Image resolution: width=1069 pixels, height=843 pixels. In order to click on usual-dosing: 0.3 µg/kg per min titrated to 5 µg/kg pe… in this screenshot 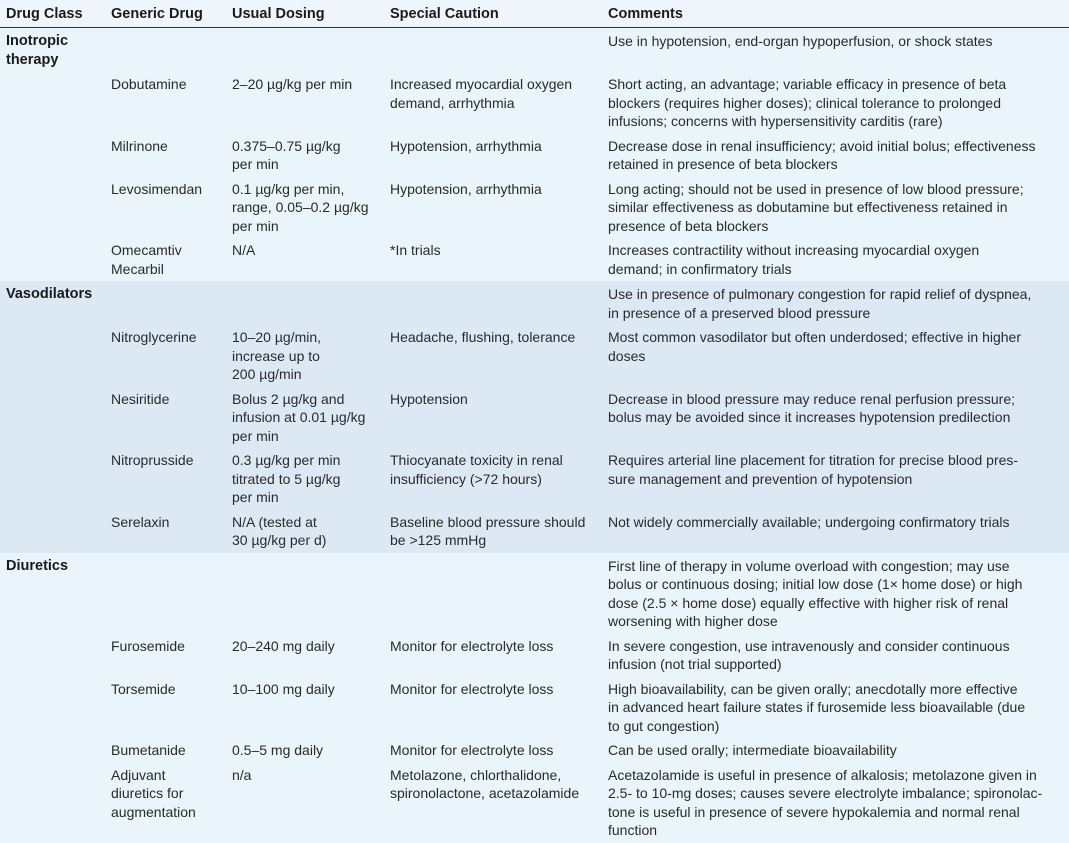, I will do `click(305, 479)`.